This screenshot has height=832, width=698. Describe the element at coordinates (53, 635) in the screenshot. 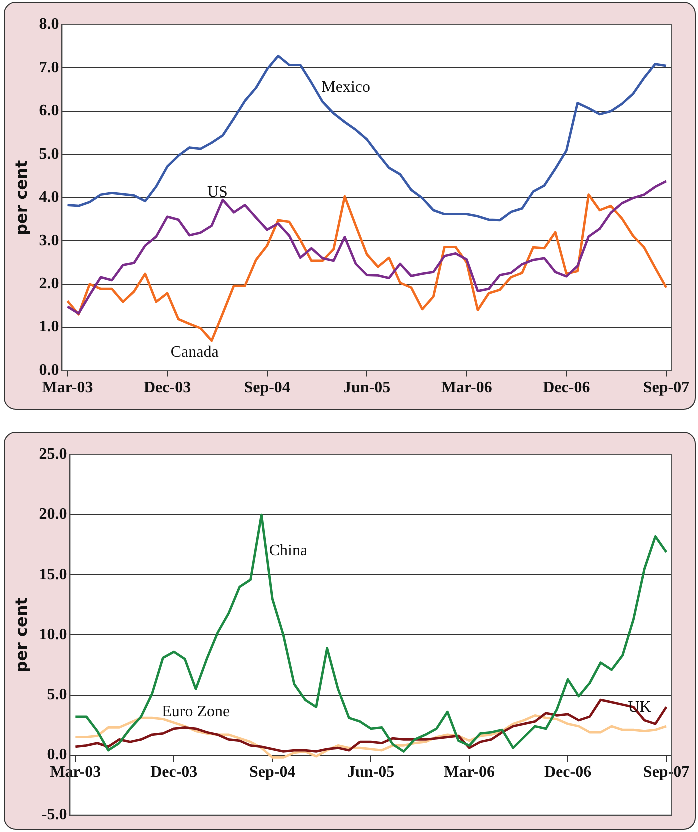

I see `y-tick-label: 10.0` at that location.